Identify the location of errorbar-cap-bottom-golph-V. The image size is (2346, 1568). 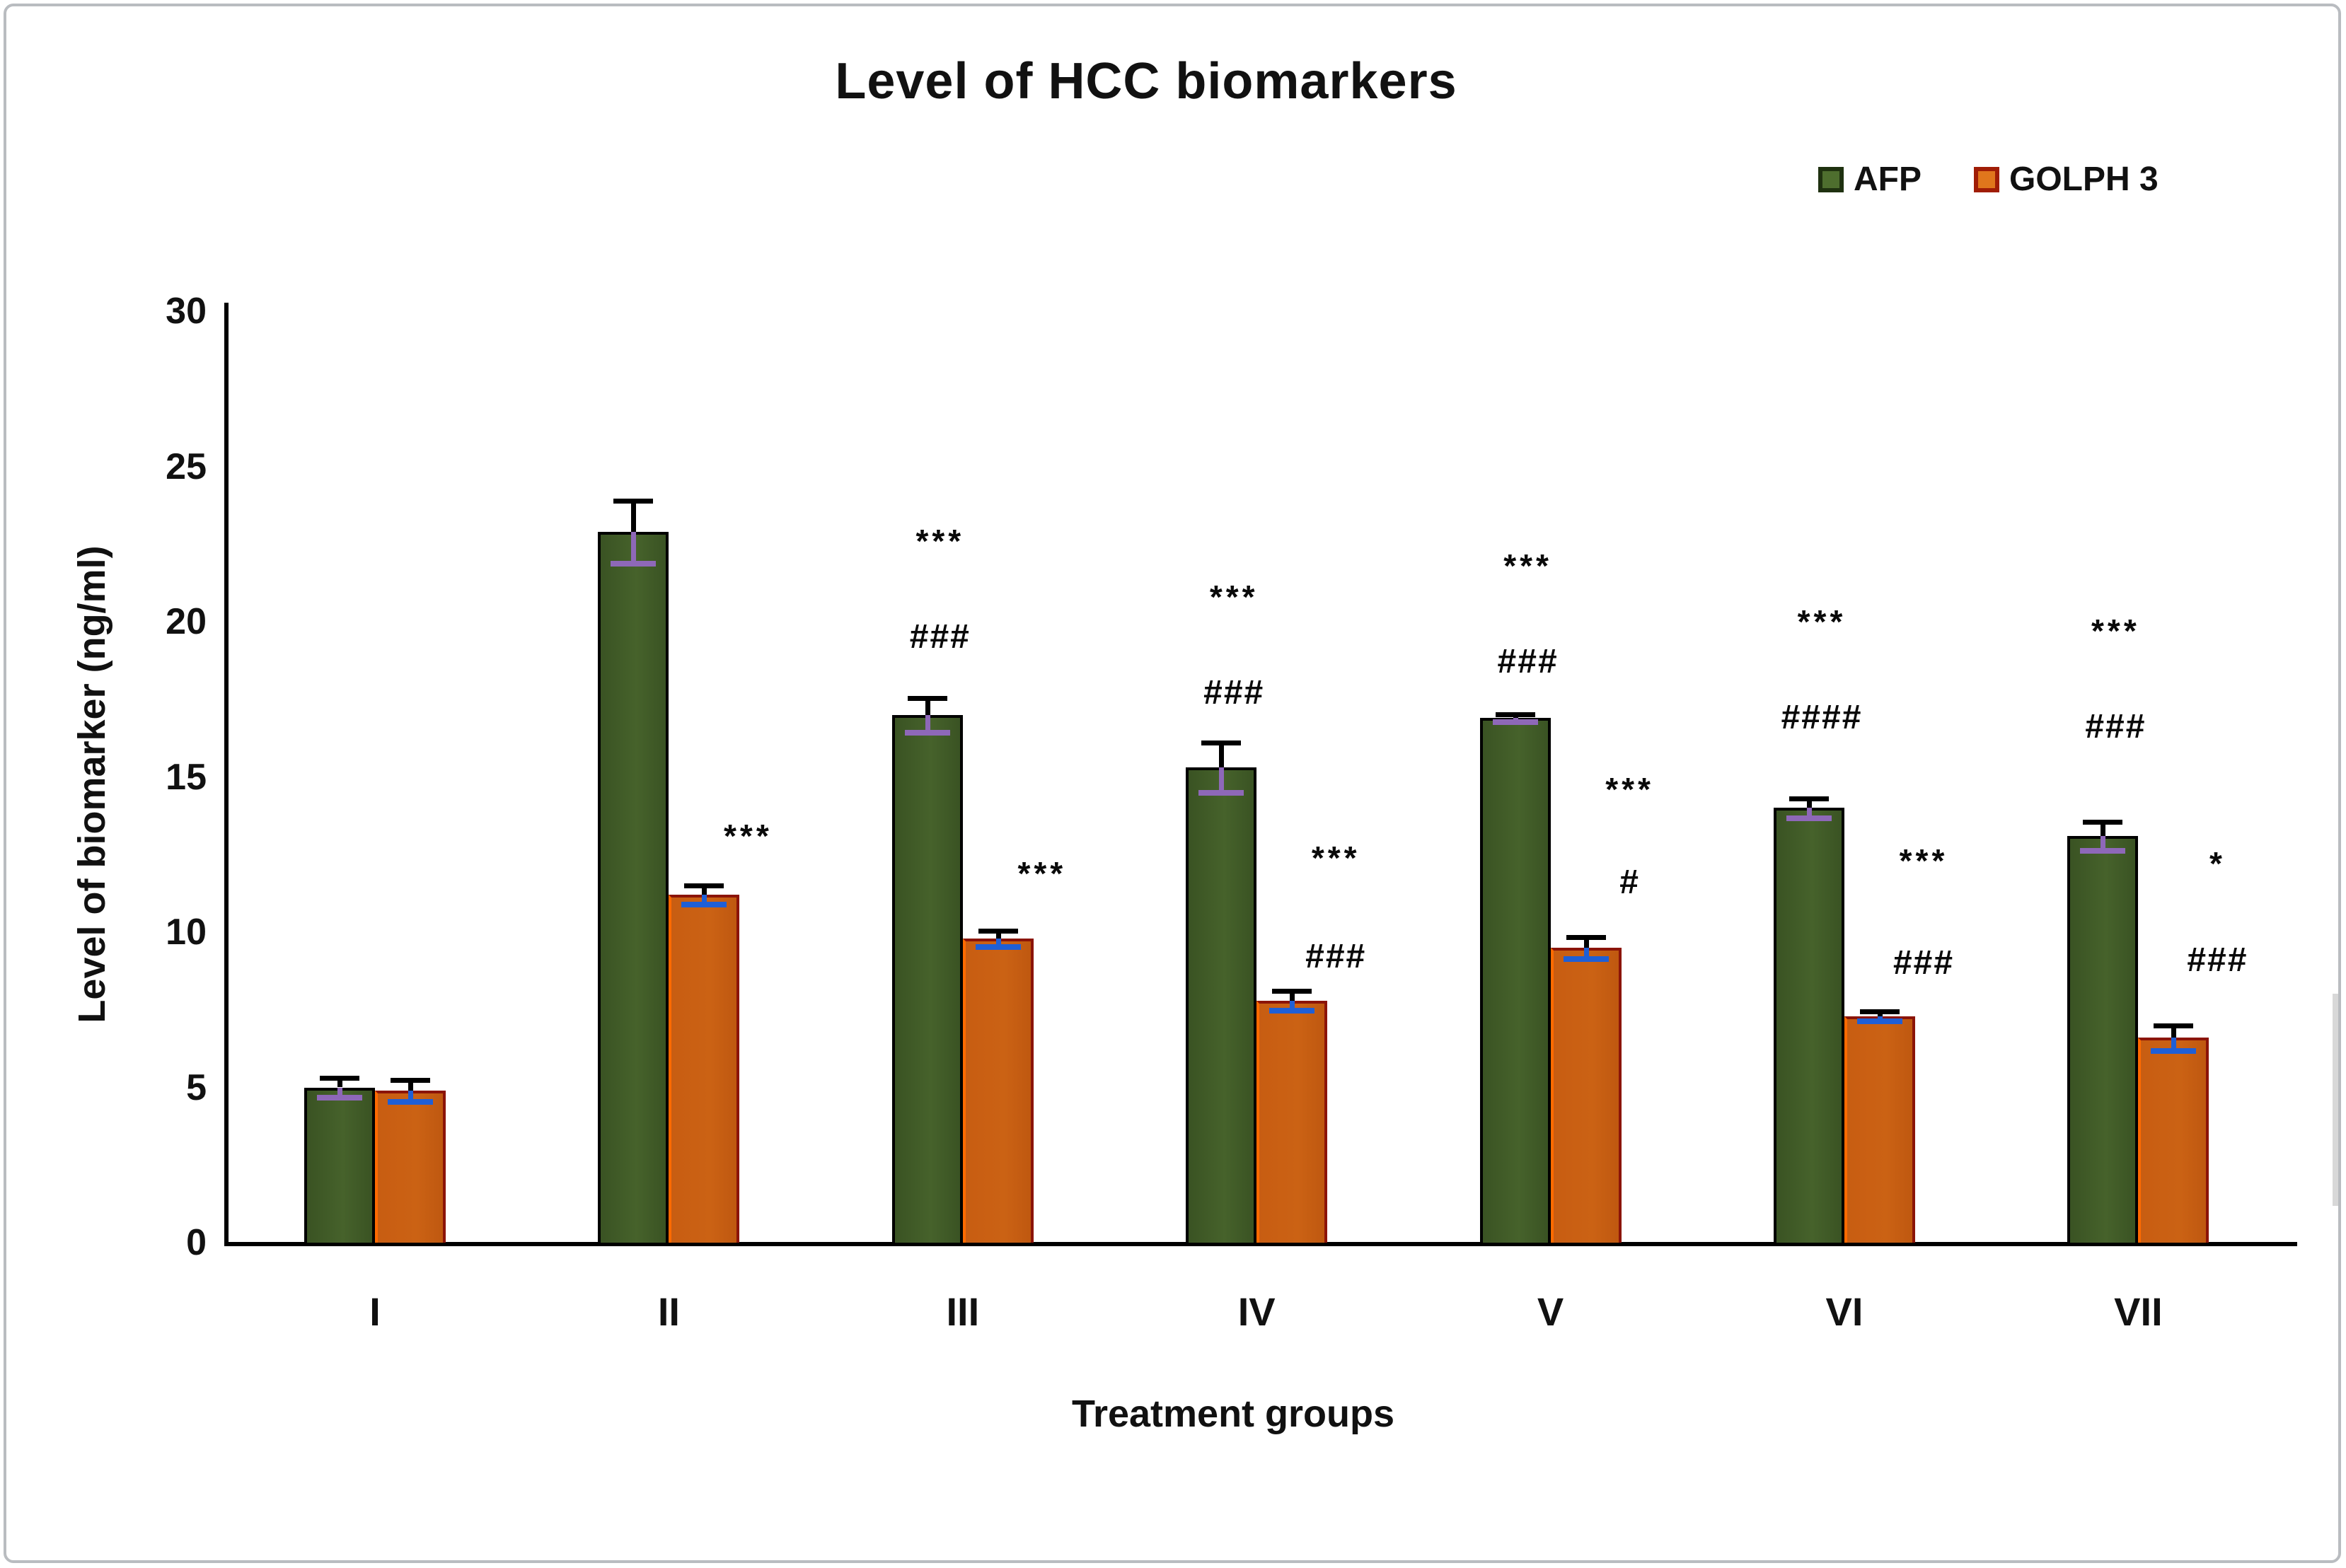
(1586, 960).